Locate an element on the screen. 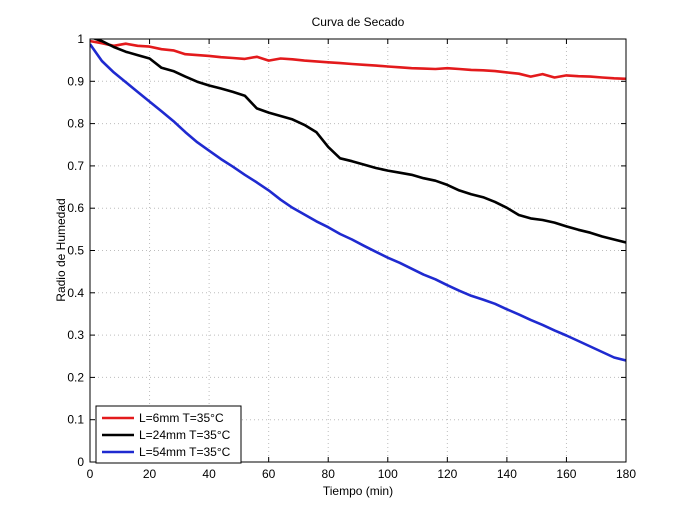 This screenshot has width=692, height=520. y-tick-label: 0.1 is located at coordinates (75, 420).